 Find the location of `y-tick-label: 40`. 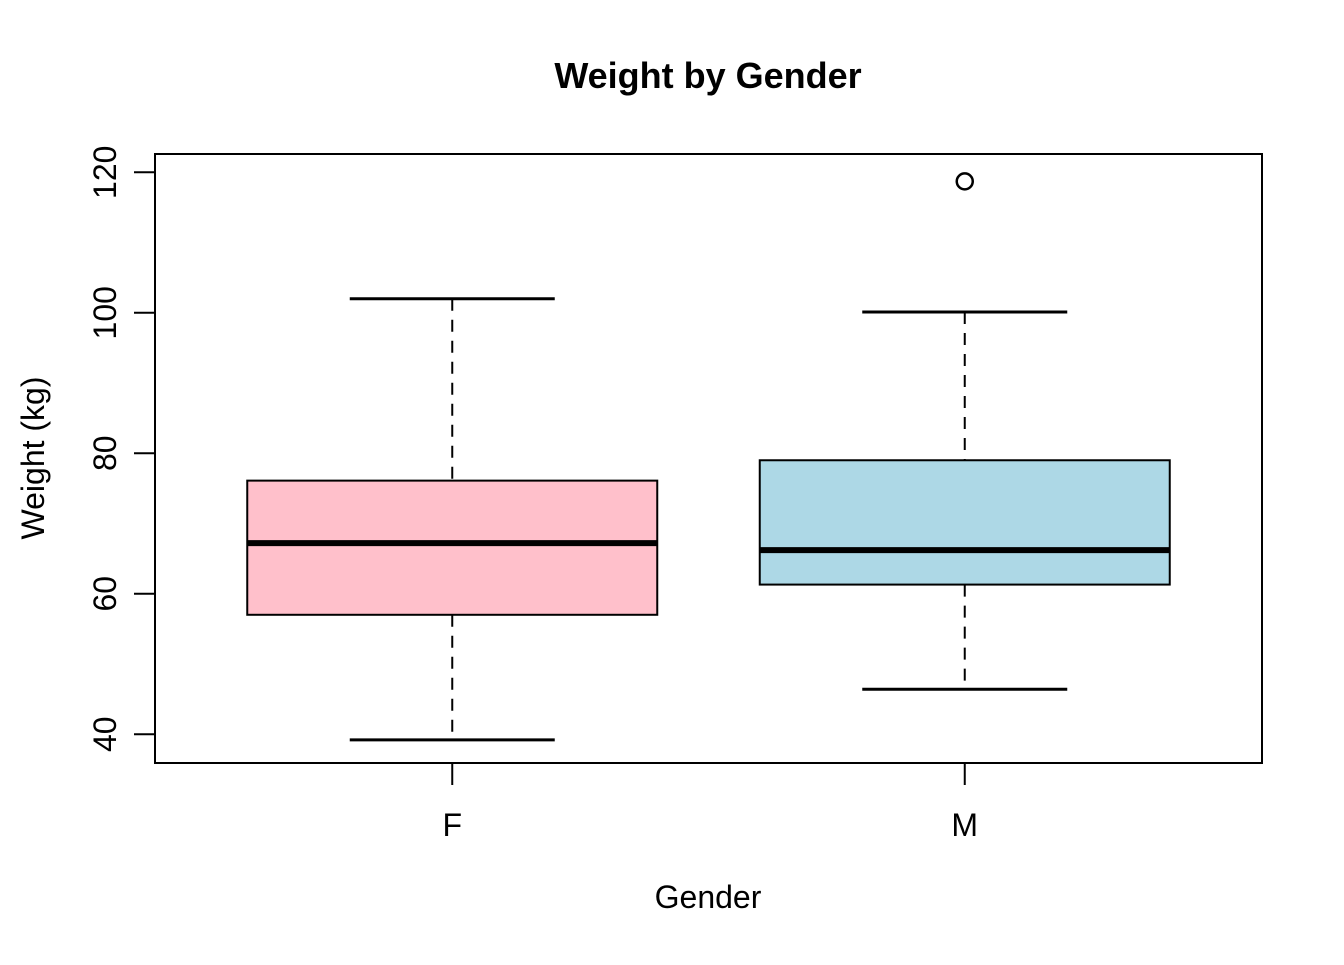

y-tick-label: 40 is located at coordinates (105, 734).